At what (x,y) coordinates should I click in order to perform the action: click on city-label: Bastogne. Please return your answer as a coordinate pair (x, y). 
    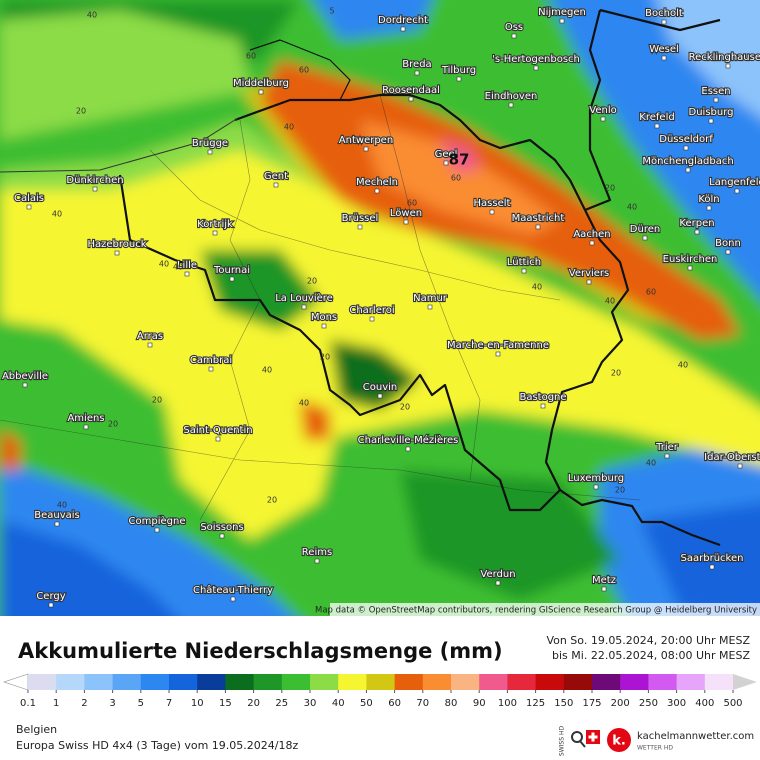
    Looking at the image, I should click on (542, 397).